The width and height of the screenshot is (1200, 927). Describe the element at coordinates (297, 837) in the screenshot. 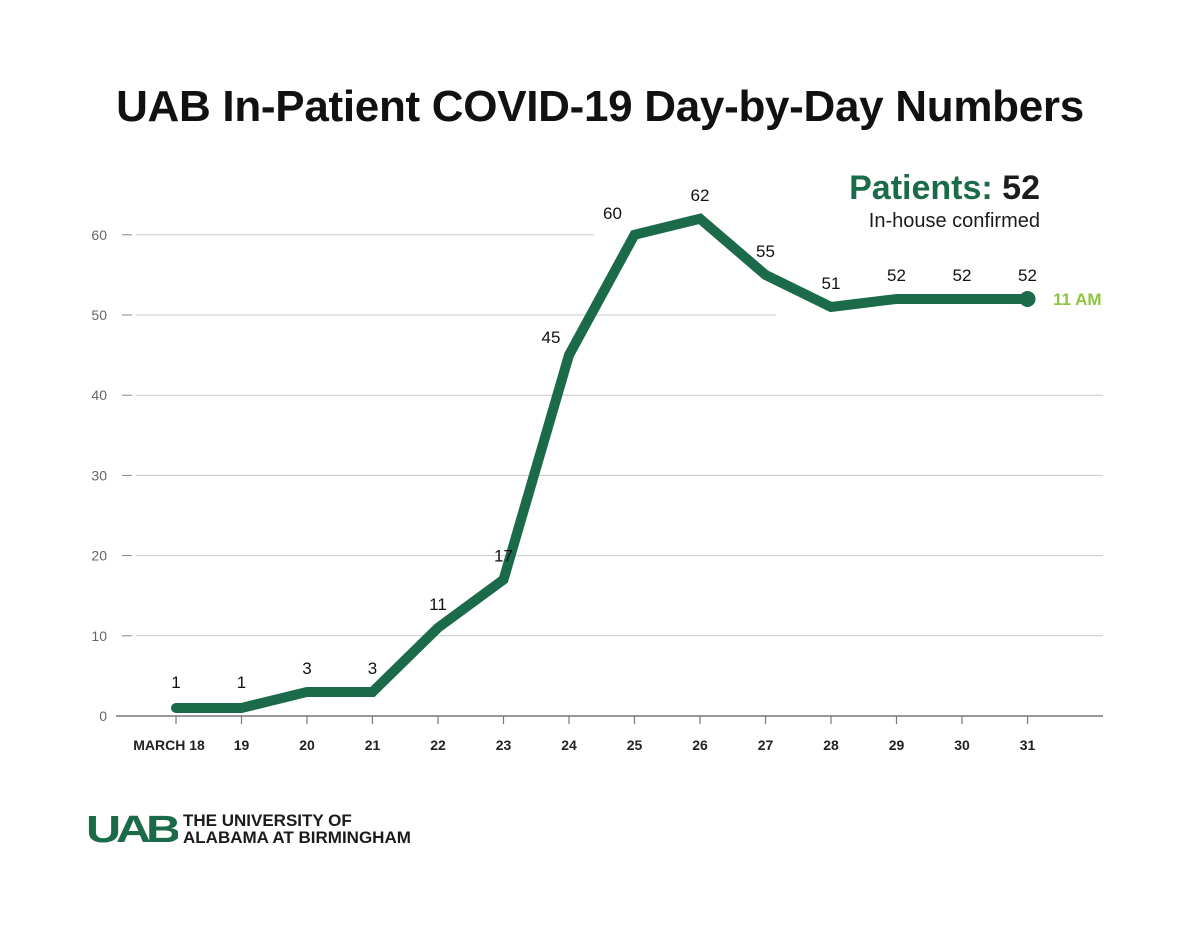

I see `university-name-line2: ALABAMA AT BIRMINGHAM` at that location.